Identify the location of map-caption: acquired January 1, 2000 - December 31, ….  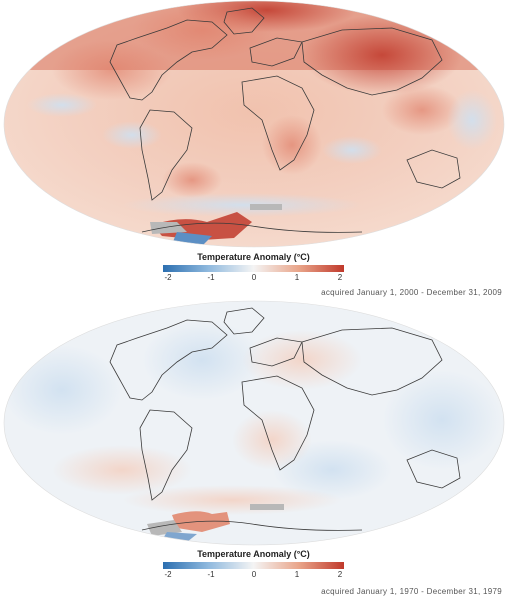
(411, 292).